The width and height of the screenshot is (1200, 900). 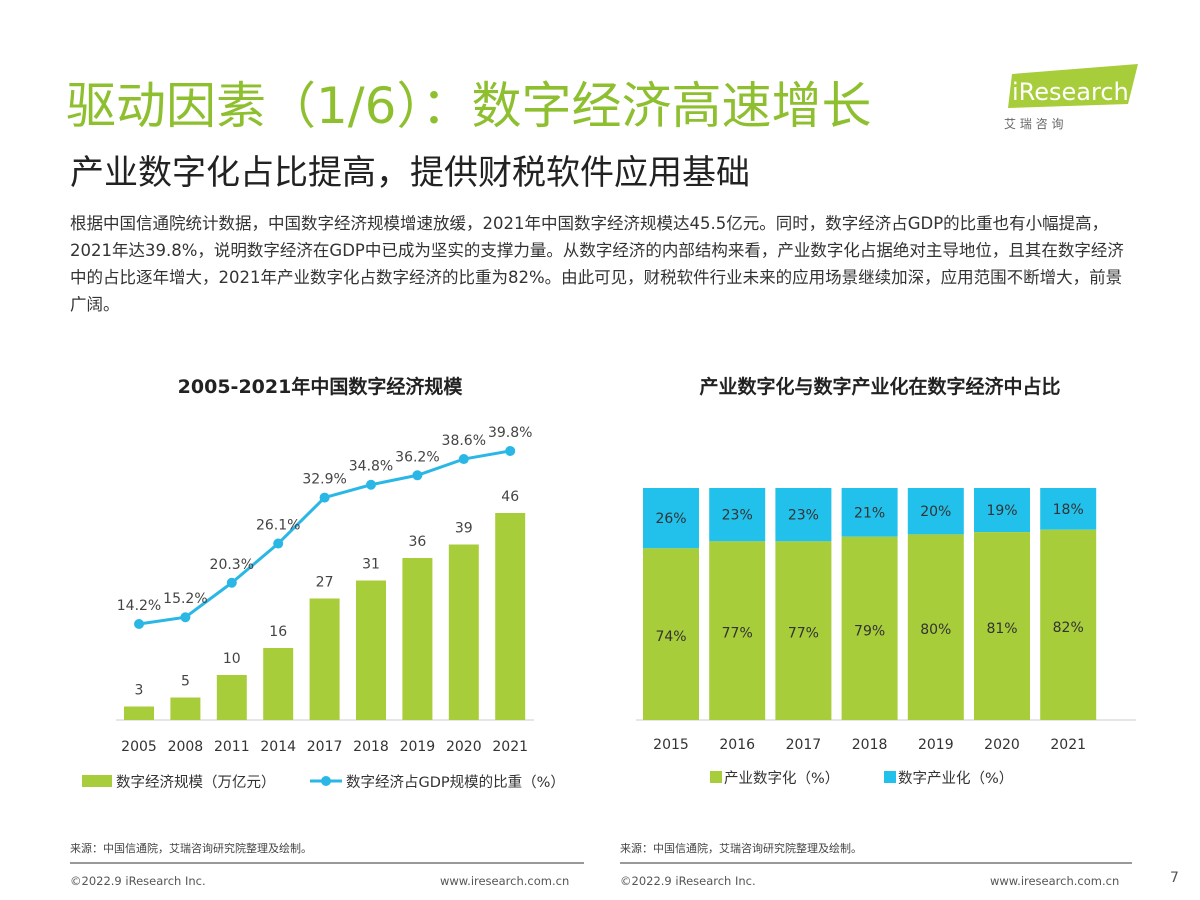 What do you see at coordinates (741, 848) in the screenshot?
I see `source-note-right: 来源：中国信通院，艾瑞咨询研究院整理及绘制。` at bounding box center [741, 848].